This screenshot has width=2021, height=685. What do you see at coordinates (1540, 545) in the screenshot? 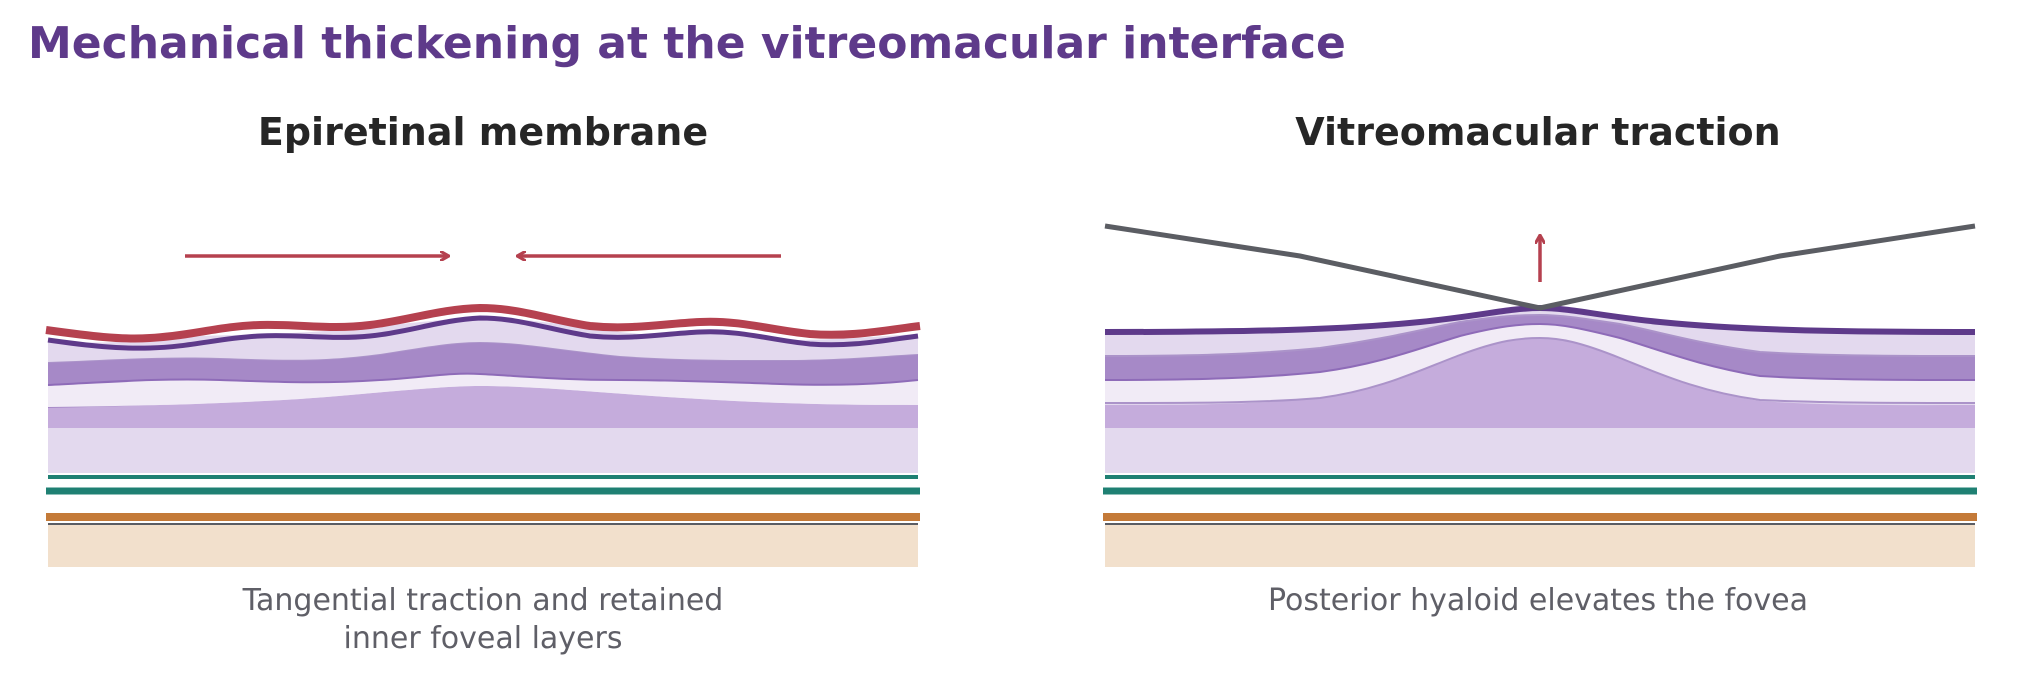
I see `vmt-choroid` at bounding box center [1540, 545].